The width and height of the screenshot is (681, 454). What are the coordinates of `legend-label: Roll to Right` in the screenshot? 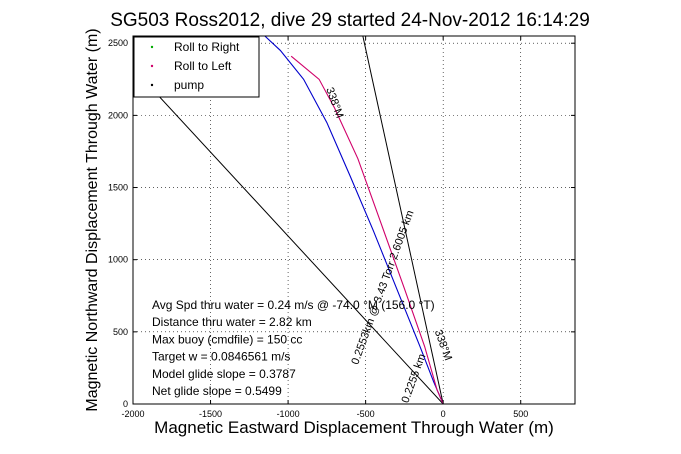 It's located at (207, 47).